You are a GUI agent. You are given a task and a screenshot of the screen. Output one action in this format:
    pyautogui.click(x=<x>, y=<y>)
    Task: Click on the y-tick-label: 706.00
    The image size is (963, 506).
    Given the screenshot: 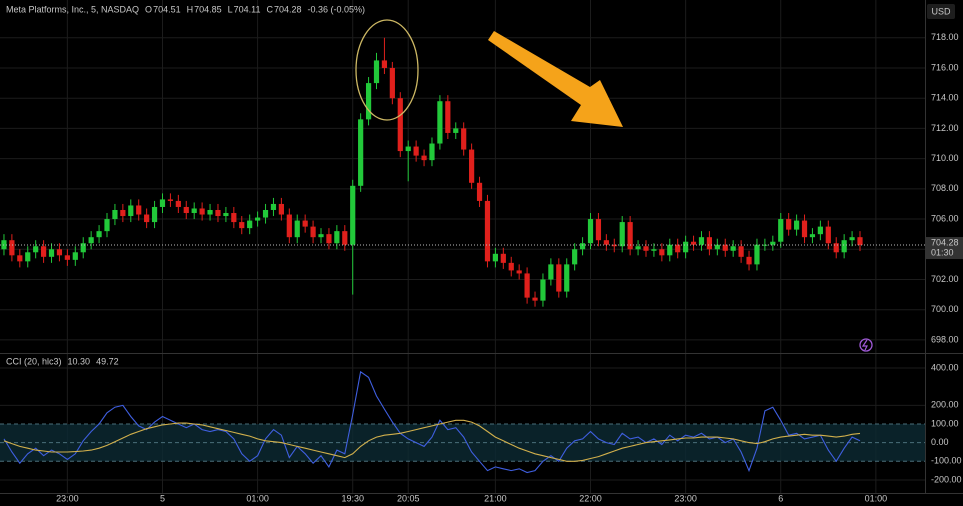 What is the action you would take?
    pyautogui.click(x=945, y=218)
    